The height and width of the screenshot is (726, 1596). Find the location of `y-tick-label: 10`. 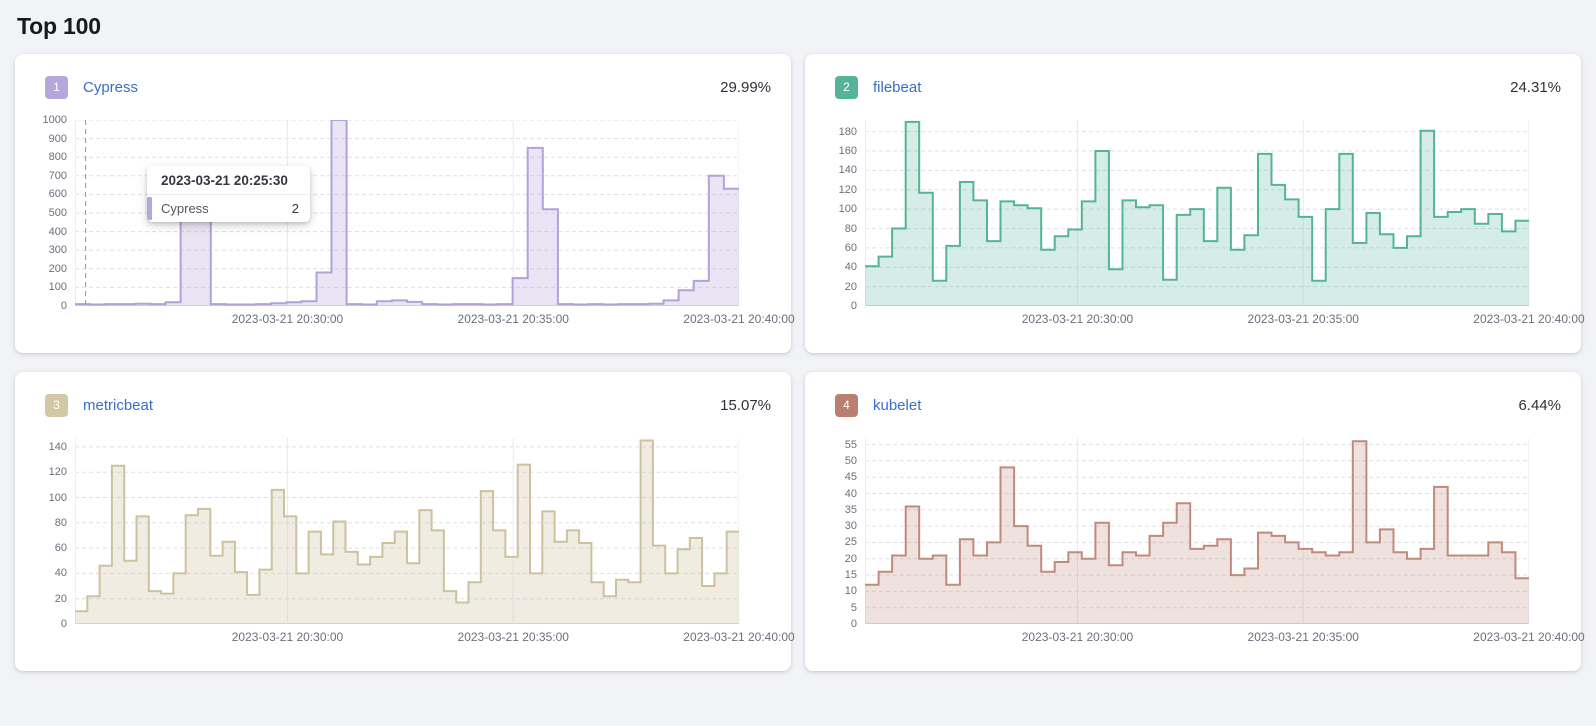

y-tick-label: 10 is located at coordinates (850, 591).